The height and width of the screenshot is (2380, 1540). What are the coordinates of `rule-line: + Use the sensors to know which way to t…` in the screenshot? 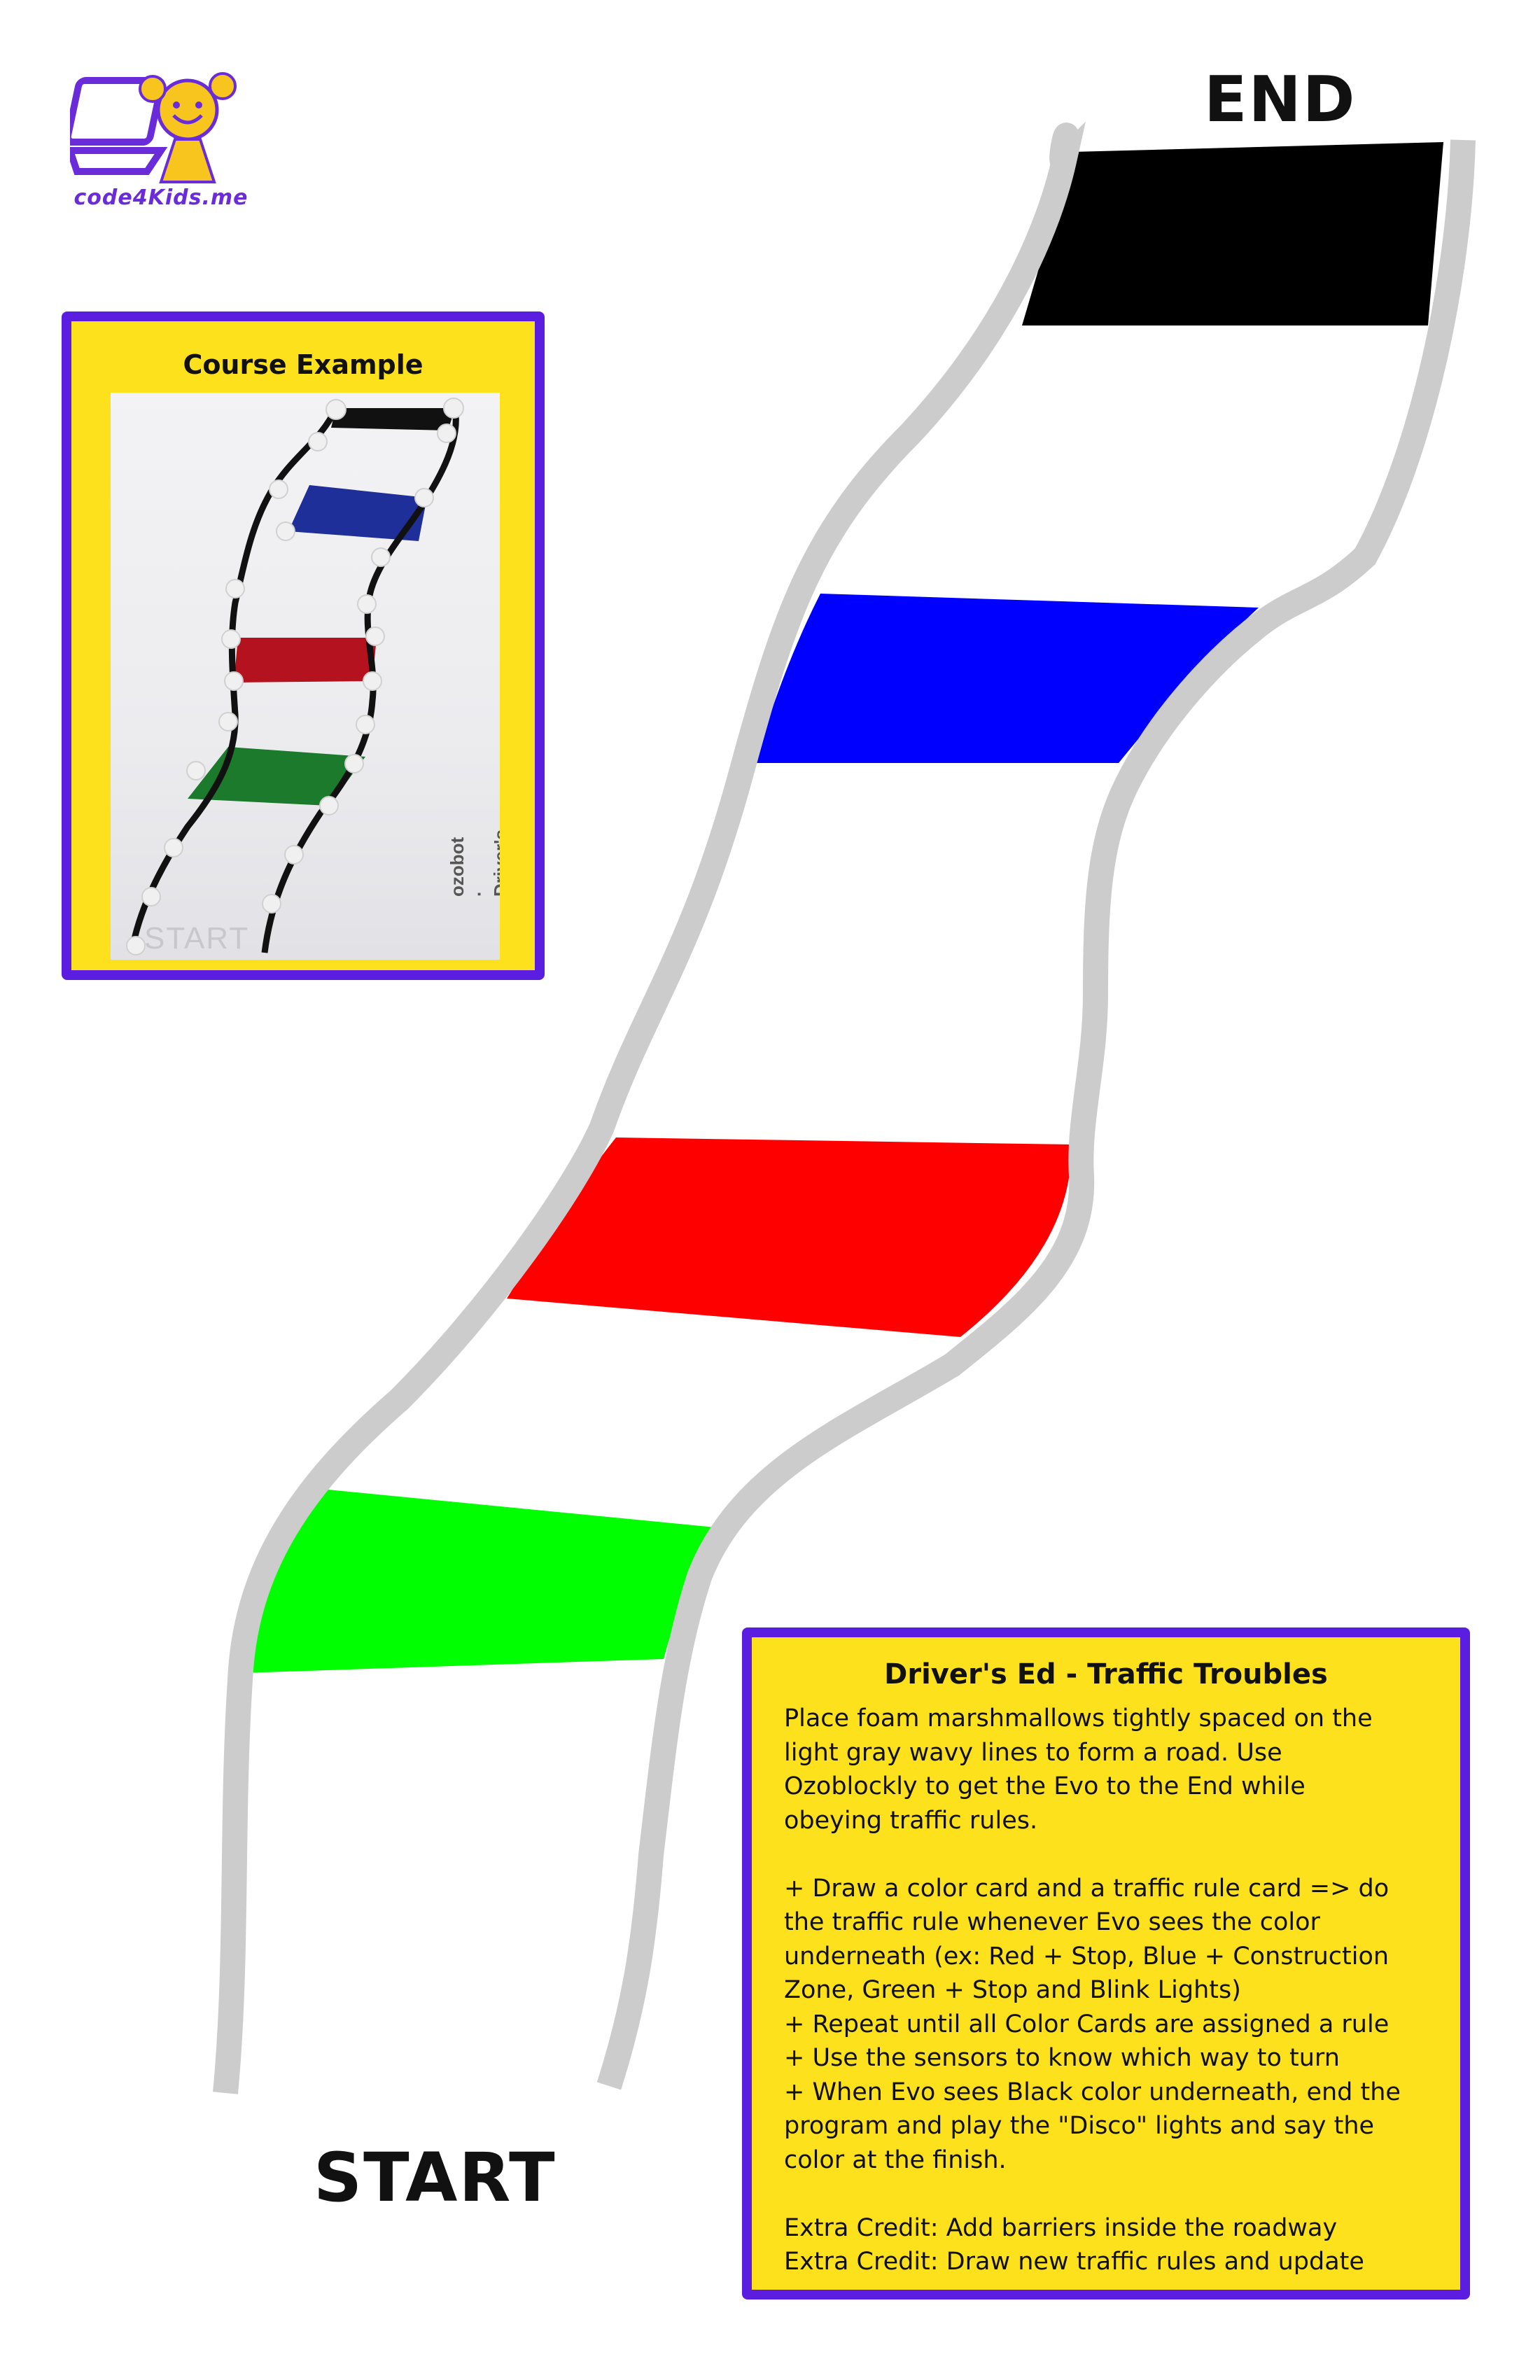 It's located at (1062, 2058).